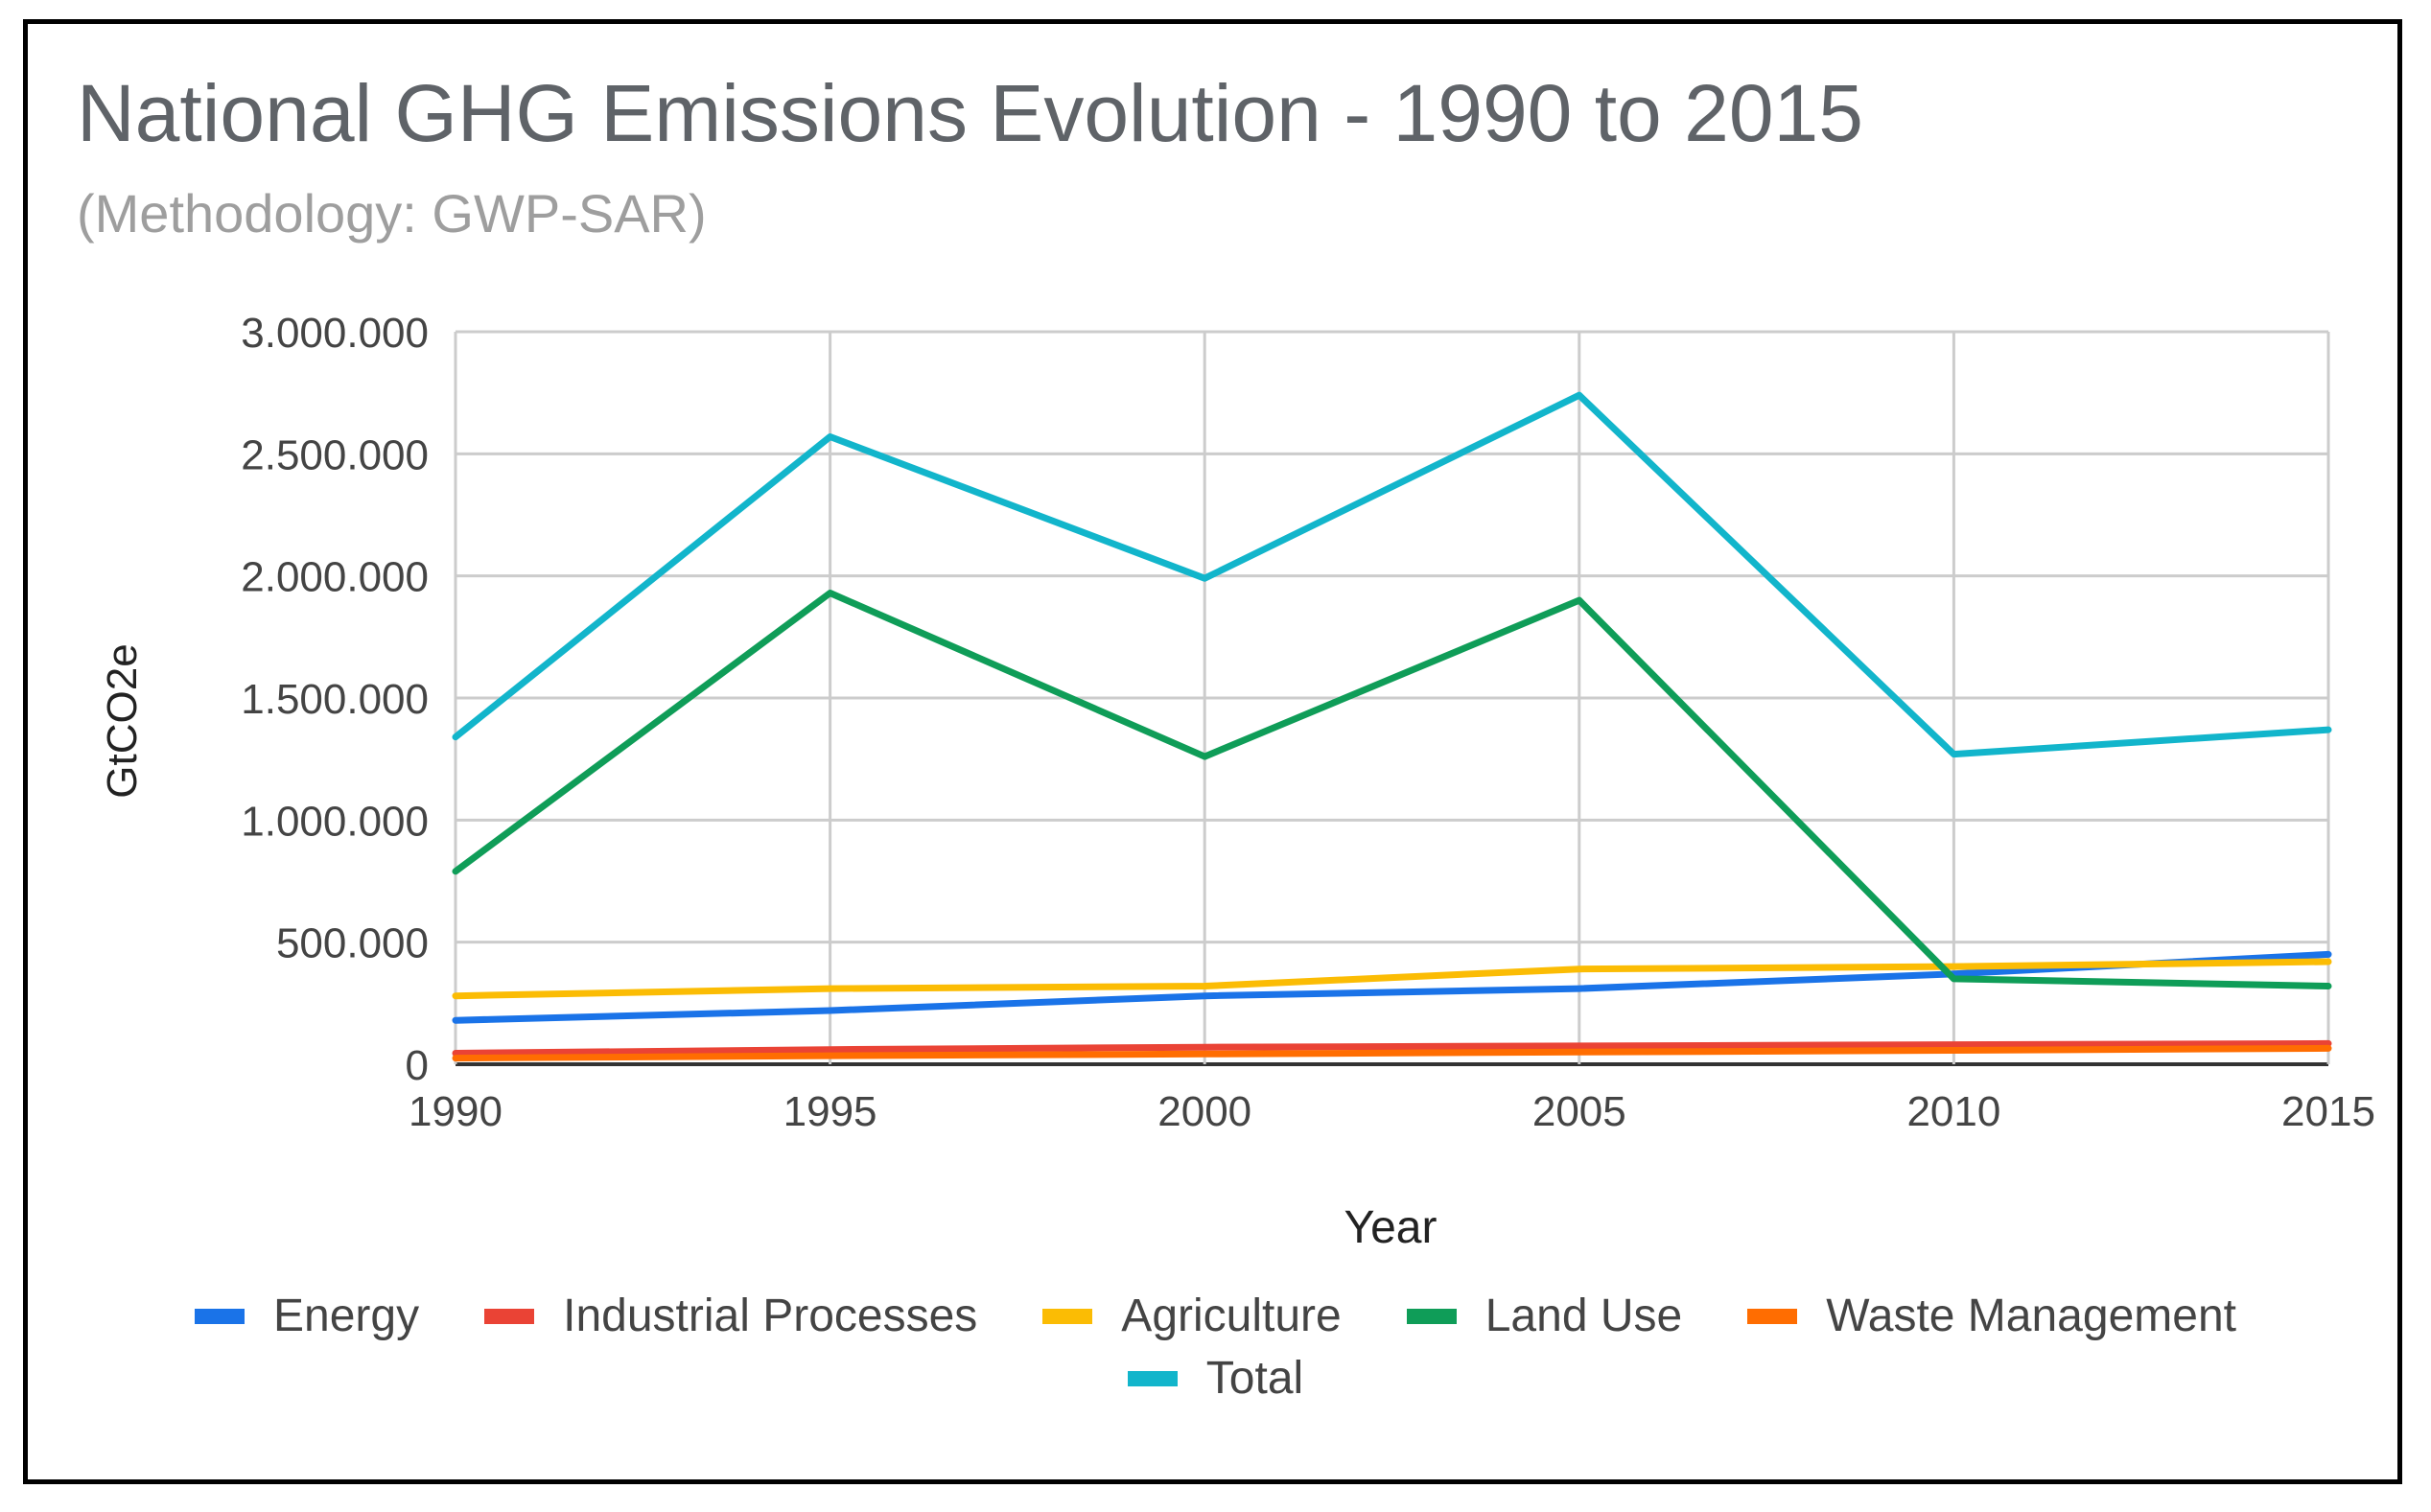 Image resolution: width=2431 pixels, height=1512 pixels. Describe the element at coordinates (1392, 1048) in the screenshot. I see `series-line-industrial-processes` at that location.